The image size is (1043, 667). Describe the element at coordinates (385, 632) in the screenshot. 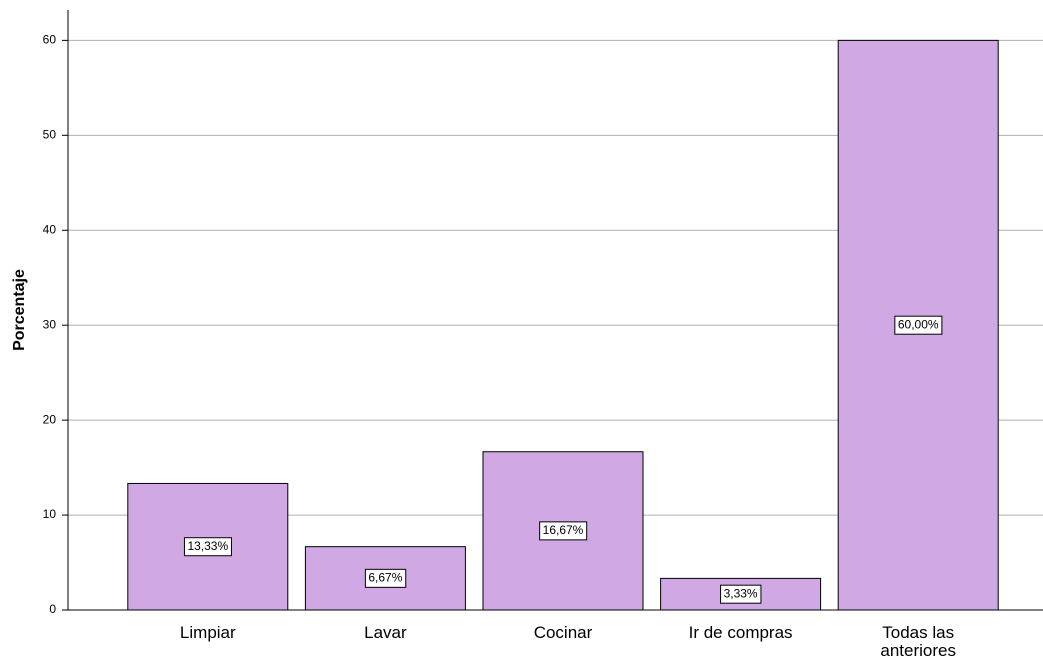

I see `x-tick-label: Lavar` at that location.